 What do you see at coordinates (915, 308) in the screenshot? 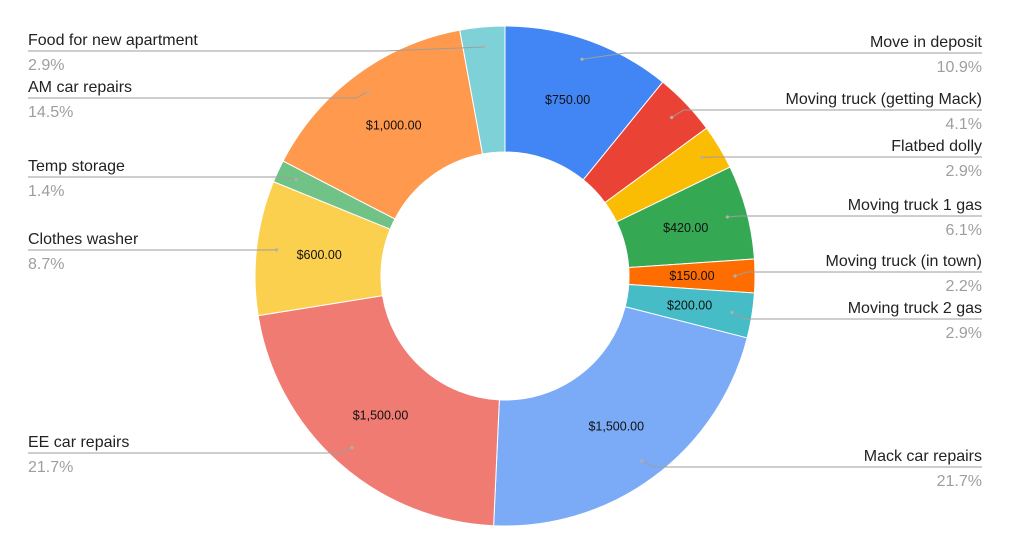
I see `slice-label-moving-truck-2-gas: Moving truck 2 gas` at bounding box center [915, 308].